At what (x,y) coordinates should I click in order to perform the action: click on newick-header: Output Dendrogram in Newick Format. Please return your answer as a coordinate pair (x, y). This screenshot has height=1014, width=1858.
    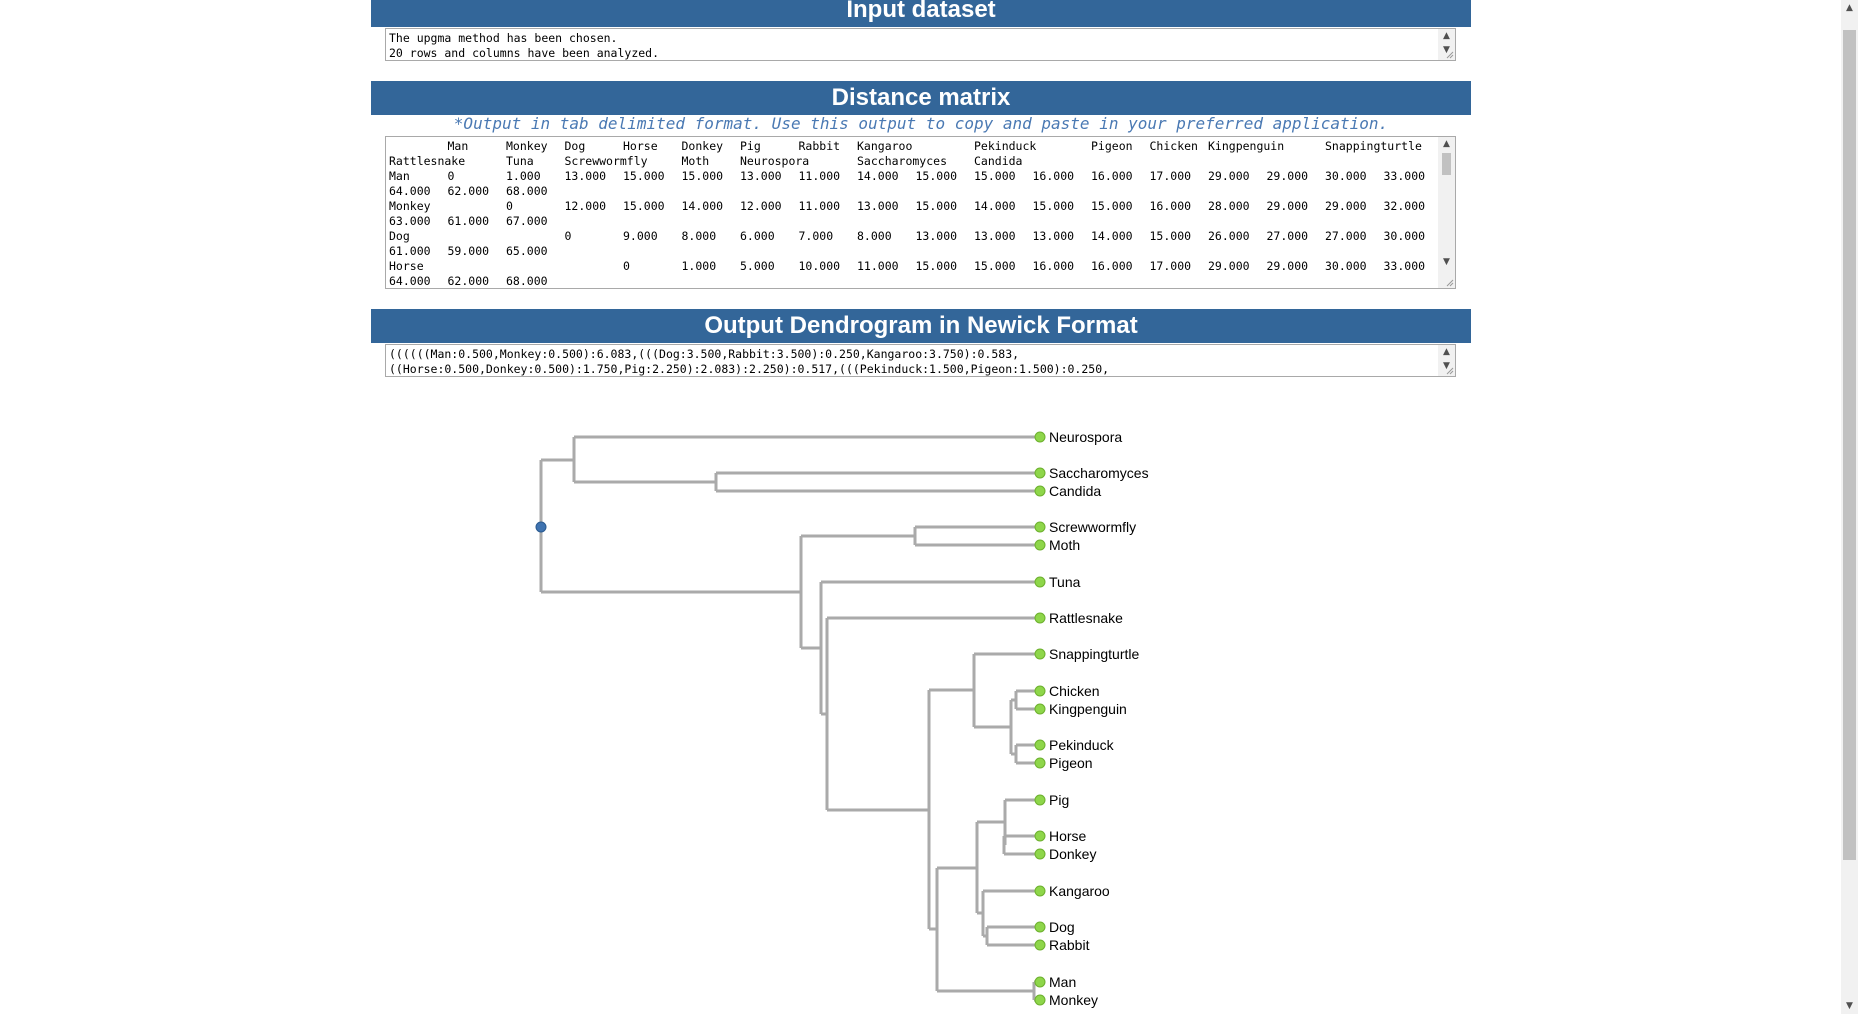
    Looking at the image, I should click on (921, 326).